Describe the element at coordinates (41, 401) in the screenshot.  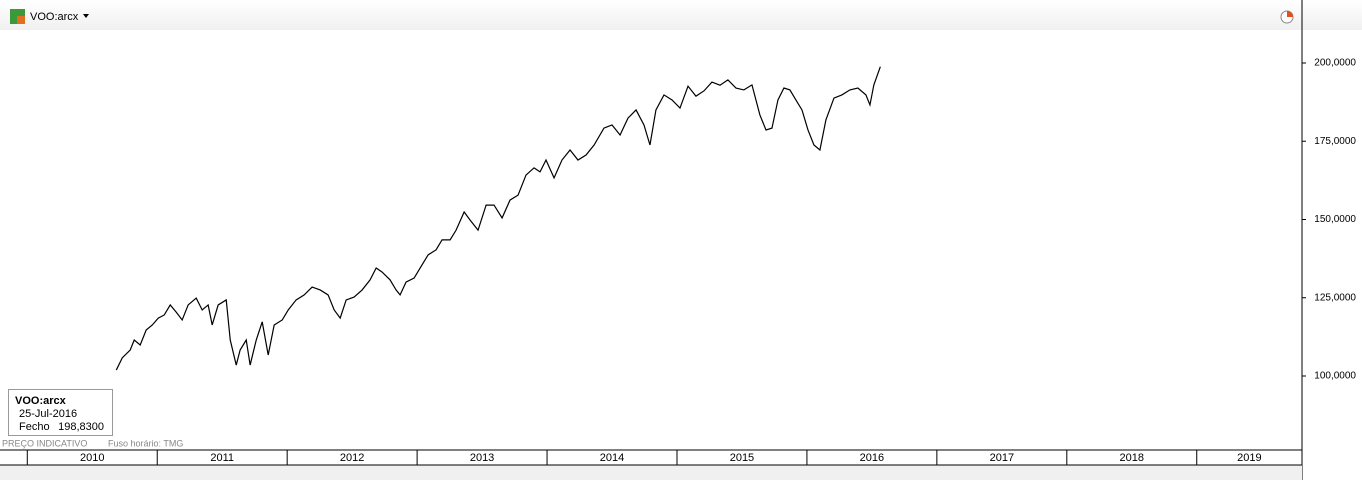
I see `tooltip-symbol: VOO:arcx` at that location.